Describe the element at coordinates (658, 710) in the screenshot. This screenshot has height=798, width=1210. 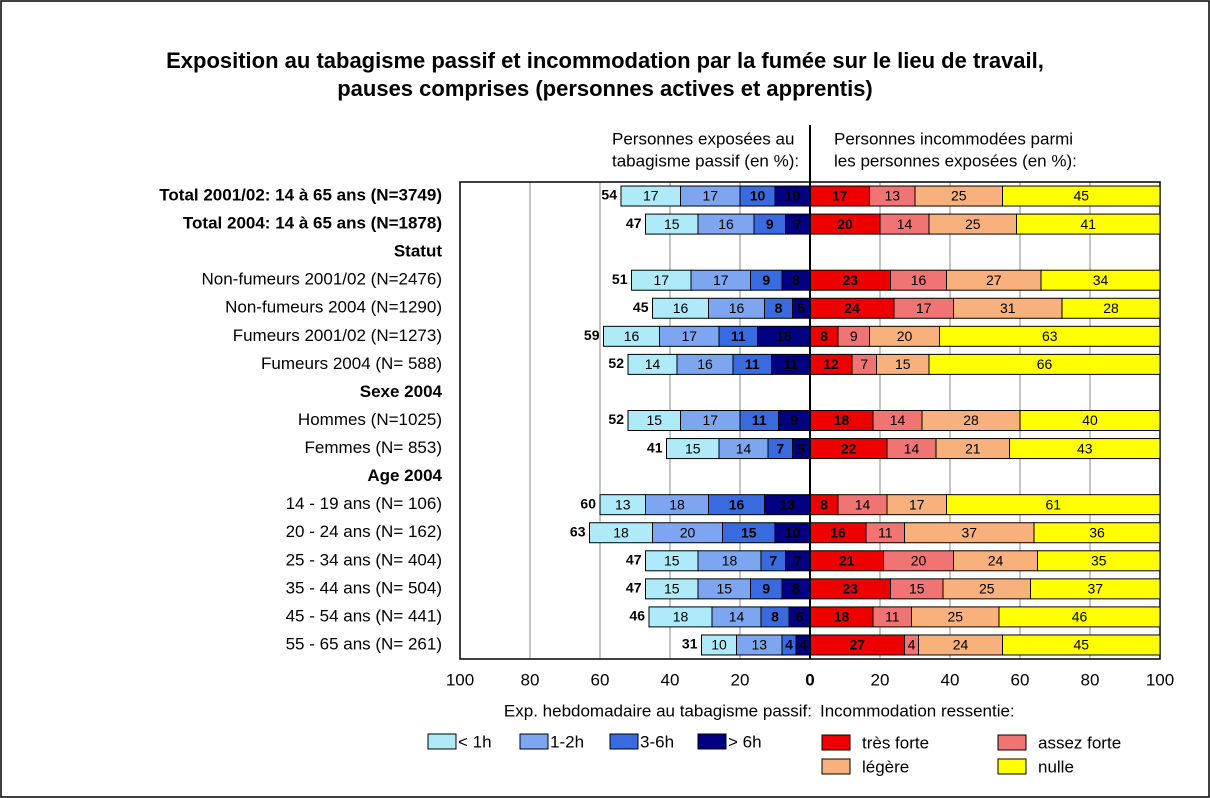
I see `legend-title: Exp. hebdomadaire au tabagisme passif:` at that location.